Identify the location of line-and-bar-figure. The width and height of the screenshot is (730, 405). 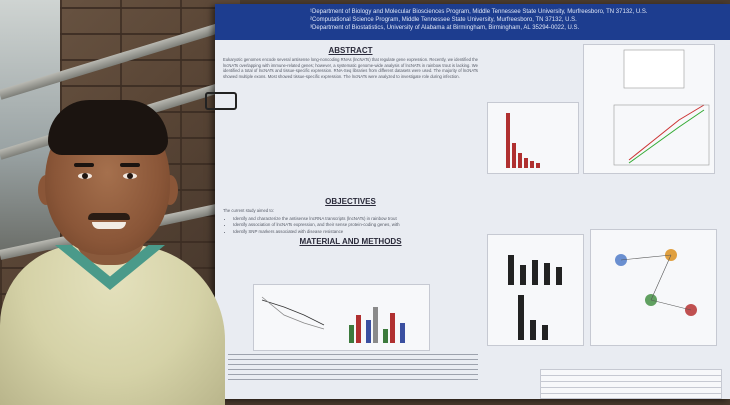
(333, 319).